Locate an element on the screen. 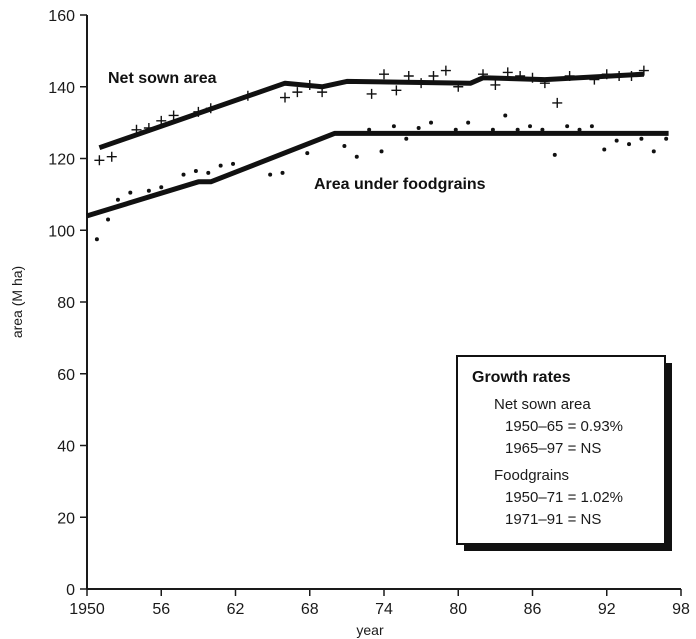  box-line-foodgrains: Foodgrains is located at coordinates (531, 475).